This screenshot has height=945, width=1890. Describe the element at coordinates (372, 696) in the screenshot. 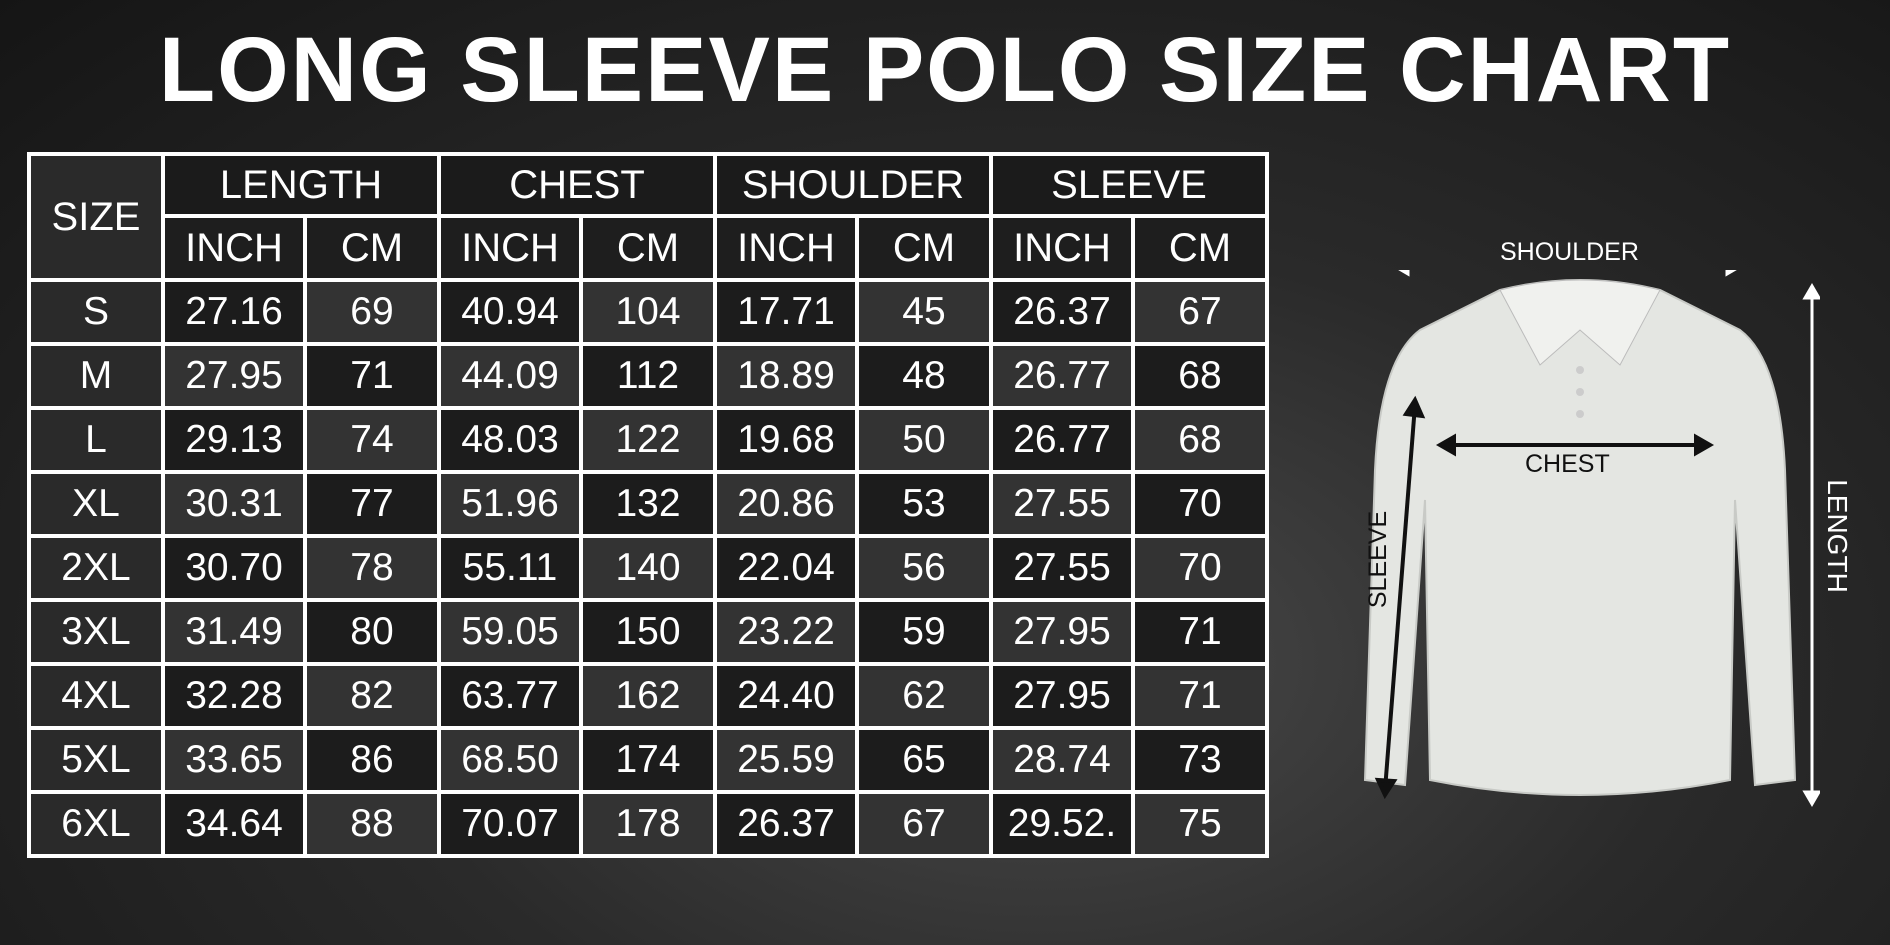

I see `value-cell: 82` at that location.